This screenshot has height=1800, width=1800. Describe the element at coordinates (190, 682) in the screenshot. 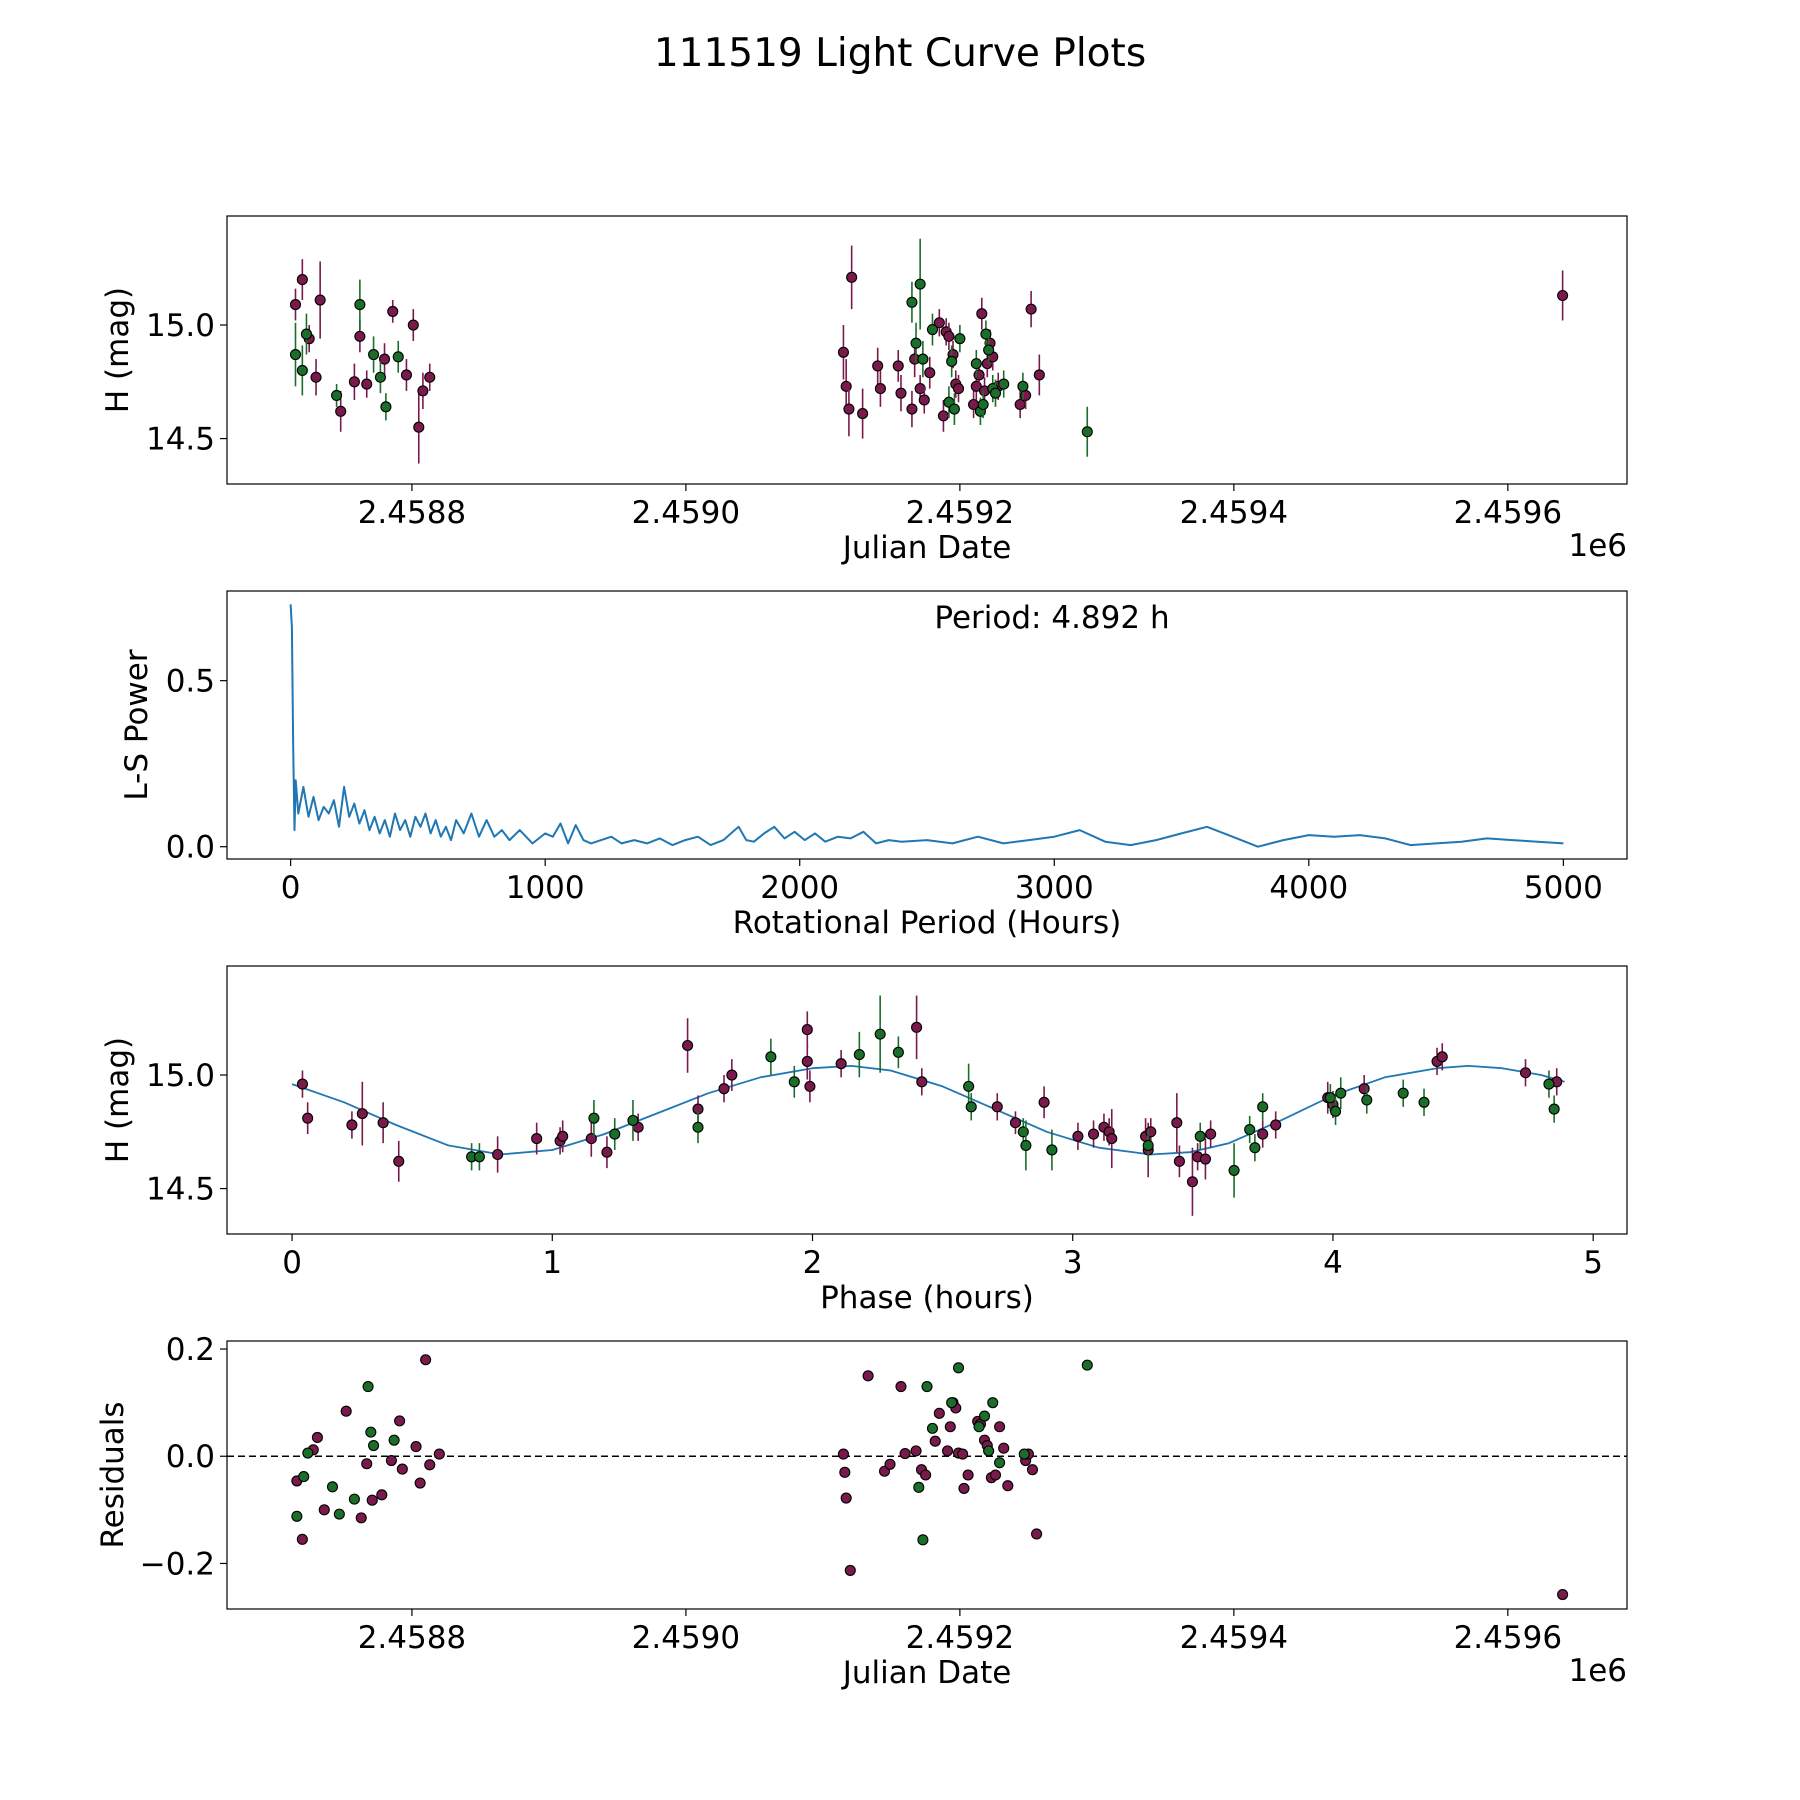

I see `periodogram-ytick-label: 0.5` at that location.